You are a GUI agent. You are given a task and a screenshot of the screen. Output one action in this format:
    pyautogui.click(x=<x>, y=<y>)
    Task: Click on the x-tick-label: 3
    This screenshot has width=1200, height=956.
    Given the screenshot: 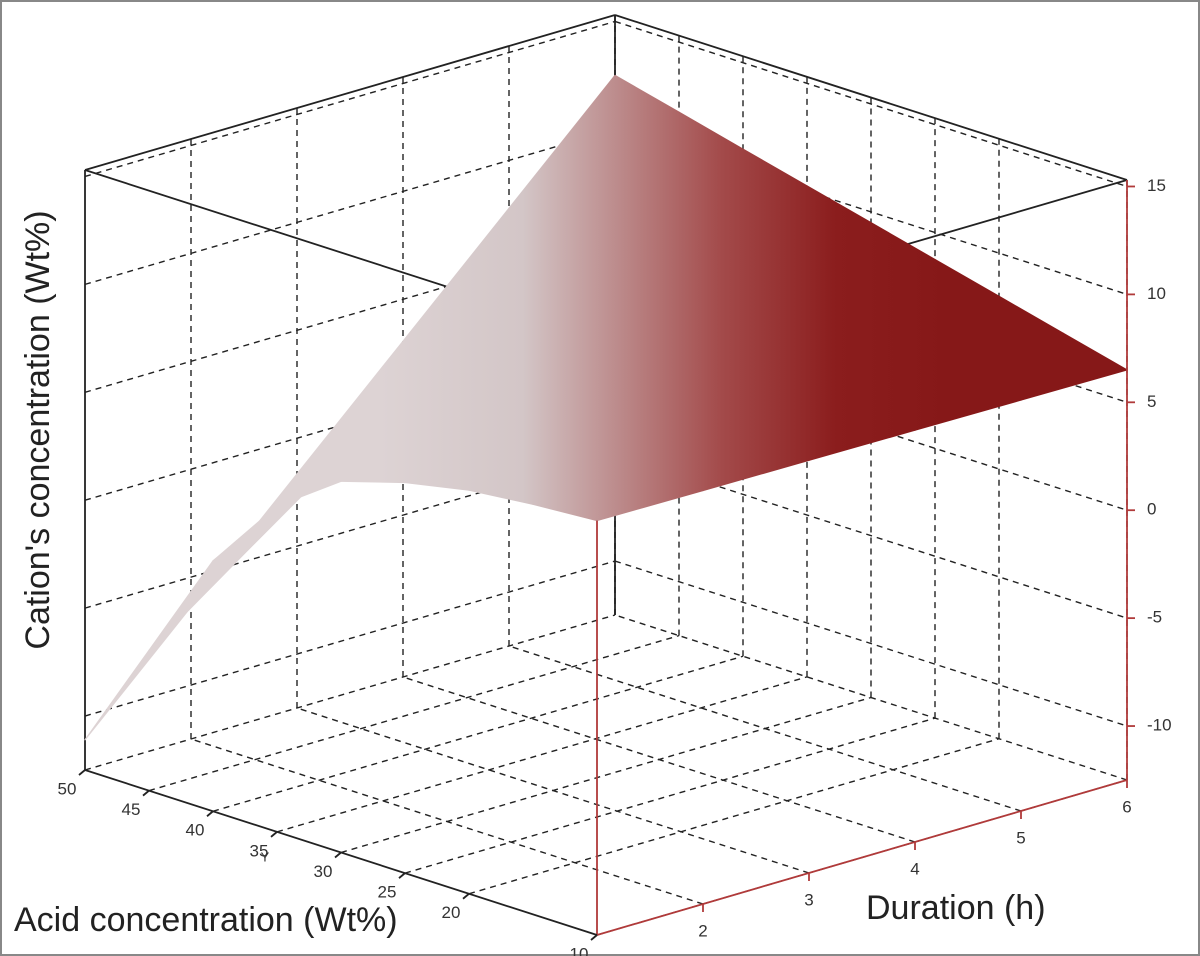 What is the action you would take?
    pyautogui.click(x=808, y=899)
    